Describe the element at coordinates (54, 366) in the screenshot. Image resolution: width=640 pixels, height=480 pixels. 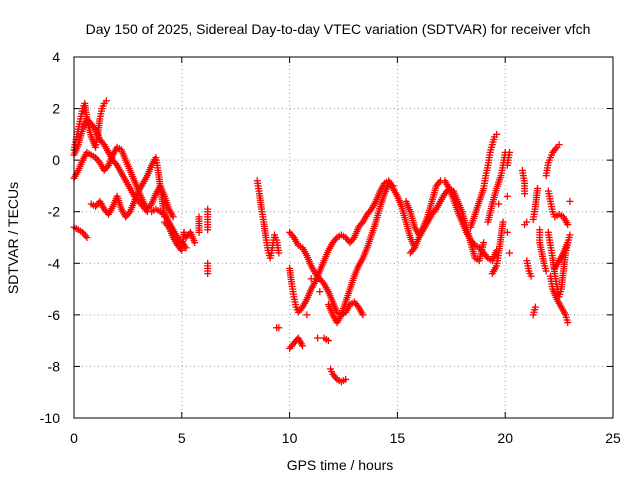
I see `y-tick-label: -8` at that location.